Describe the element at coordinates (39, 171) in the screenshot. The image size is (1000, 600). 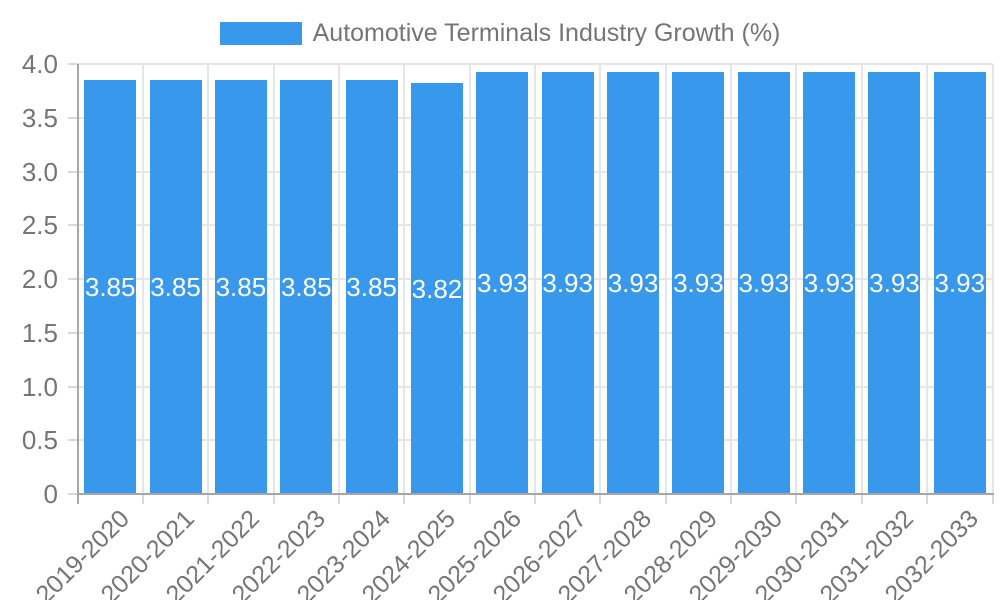
I see `y-axis-label: 3.0` at that location.